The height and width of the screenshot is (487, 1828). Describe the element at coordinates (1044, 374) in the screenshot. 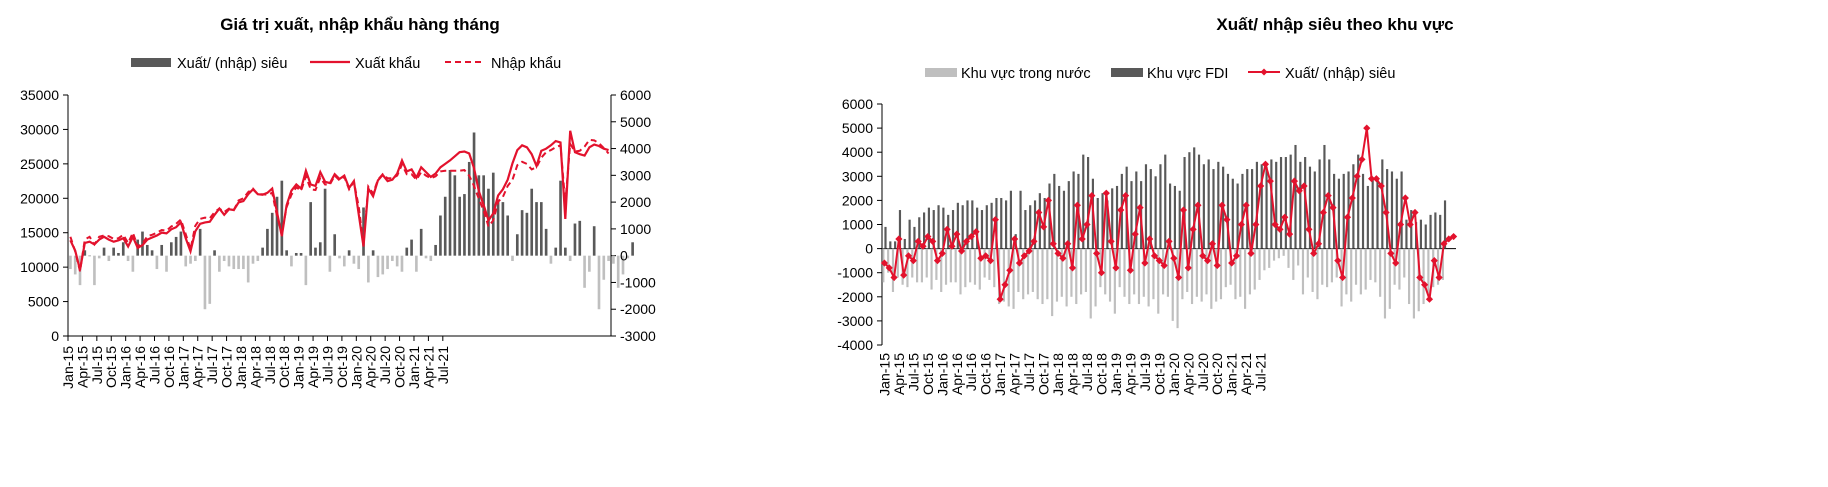

I see `chart2-x-tick-label: Oct-17` at that location.